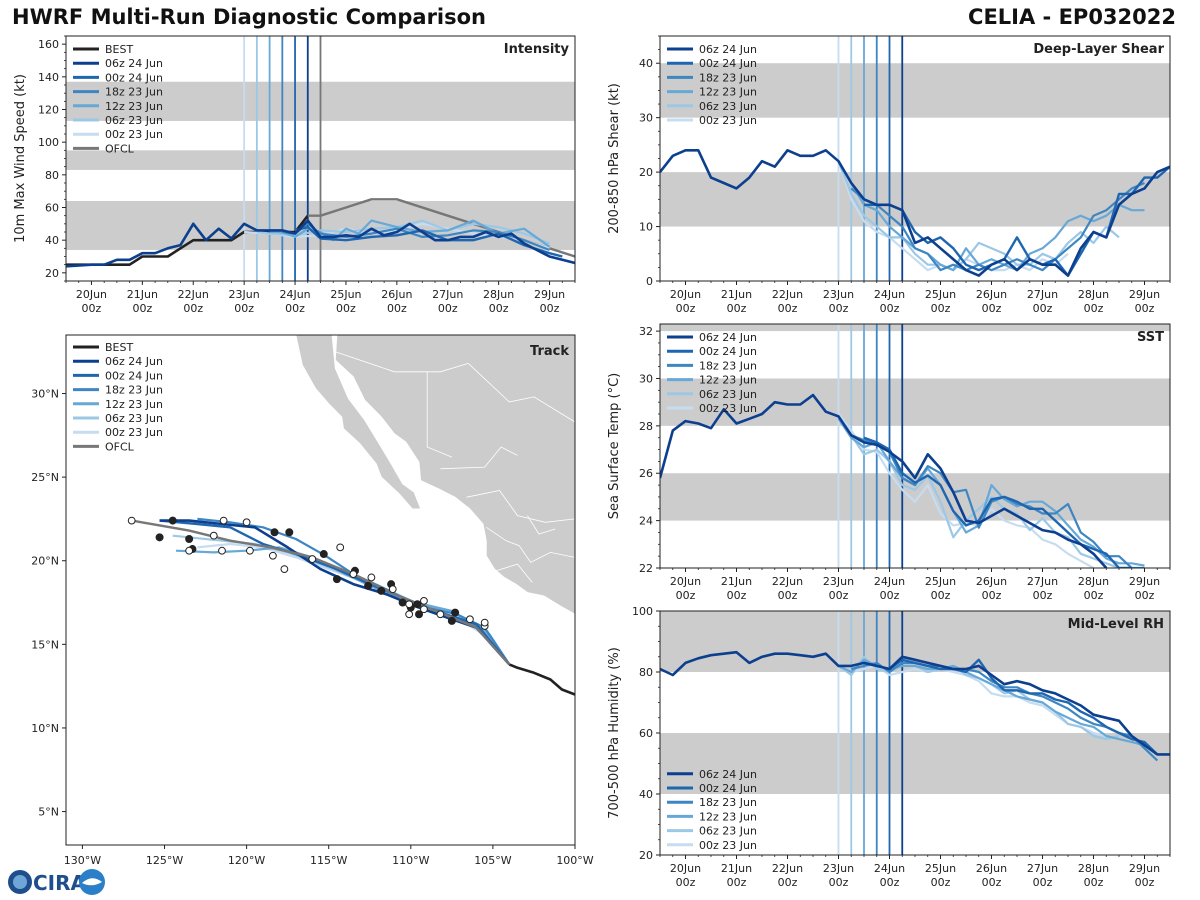 The image size is (1200, 900). I want to click on track-line-06z-23-jun, so click(341, 600).